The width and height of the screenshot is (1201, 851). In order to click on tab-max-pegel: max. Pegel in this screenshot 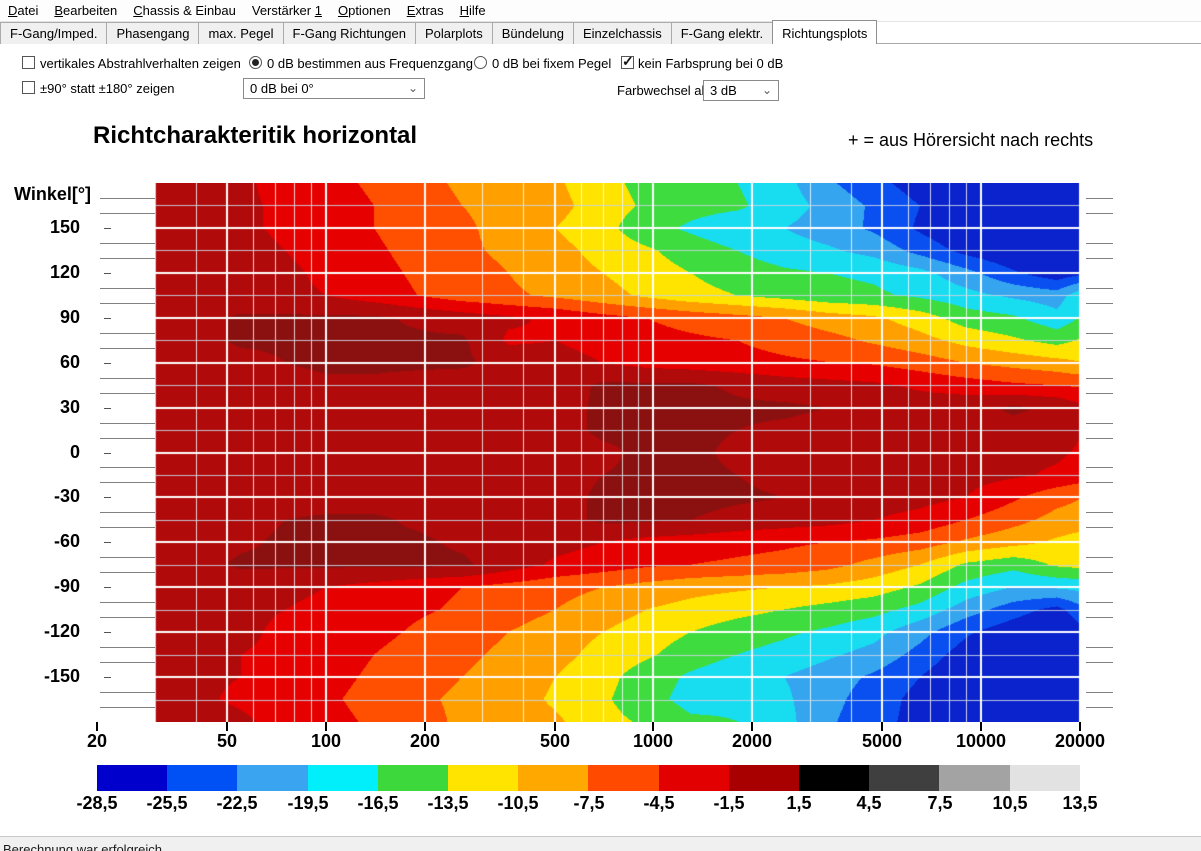, I will do `click(241, 33)`.